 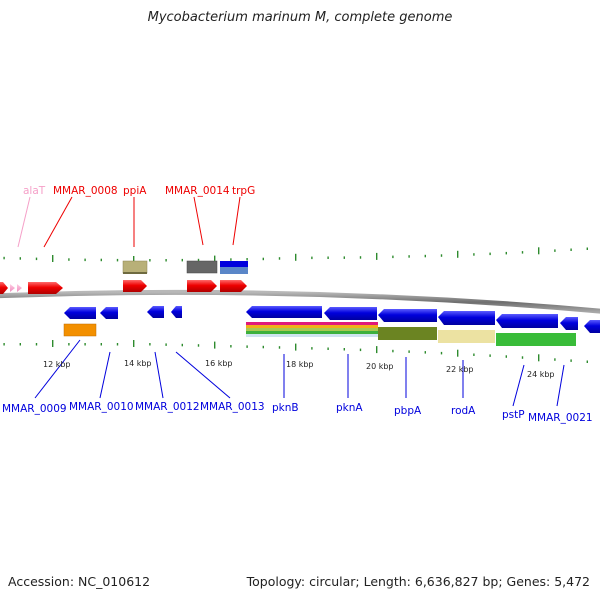 I want to click on gene-label-MMAR_0021: MMAR_0021, so click(x=560, y=418).